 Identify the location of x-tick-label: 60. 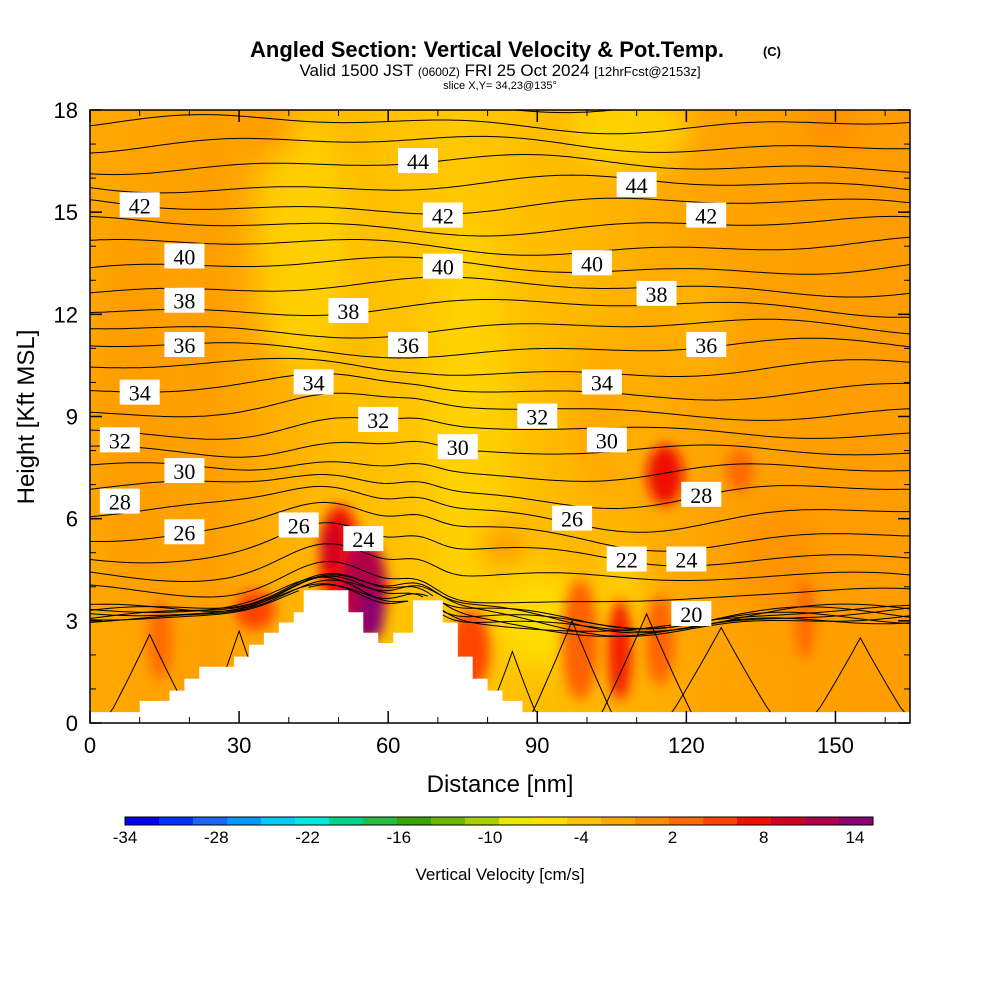
(388, 745).